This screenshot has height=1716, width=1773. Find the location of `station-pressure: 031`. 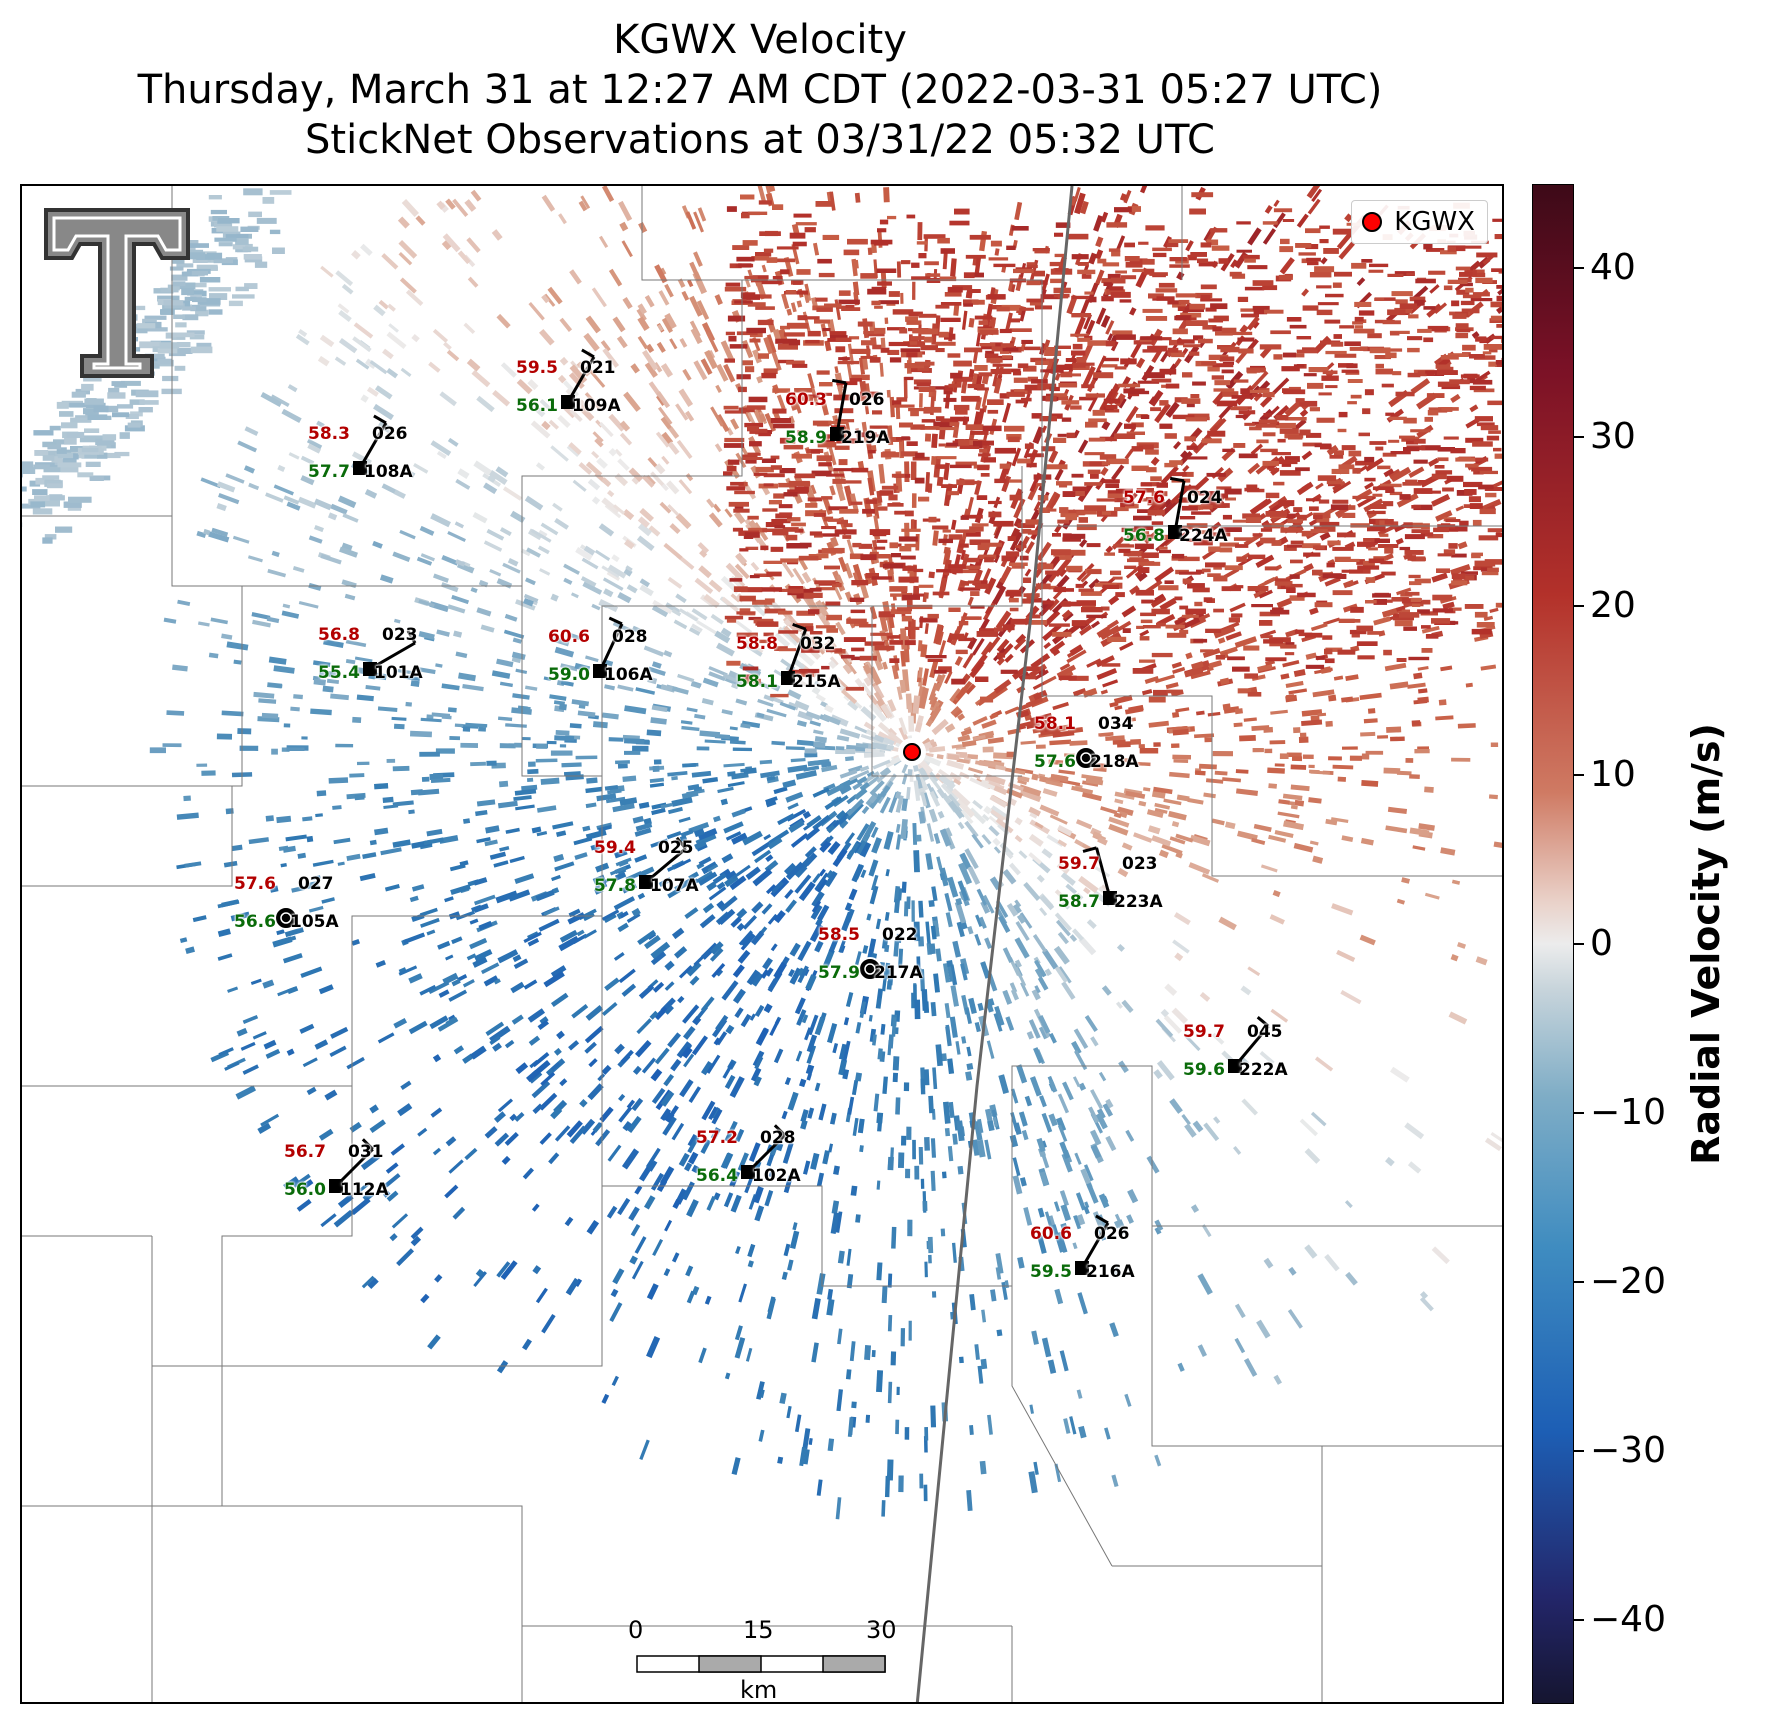

station-pressure: 031 is located at coordinates (366, 1152).